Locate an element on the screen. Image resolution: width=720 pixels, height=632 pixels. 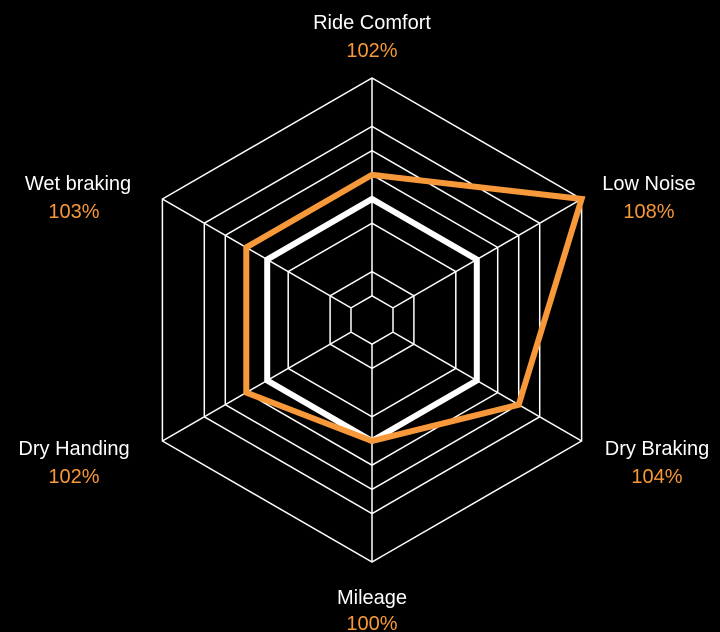
axis-label-mileage: Mileage is located at coordinates (372, 598).